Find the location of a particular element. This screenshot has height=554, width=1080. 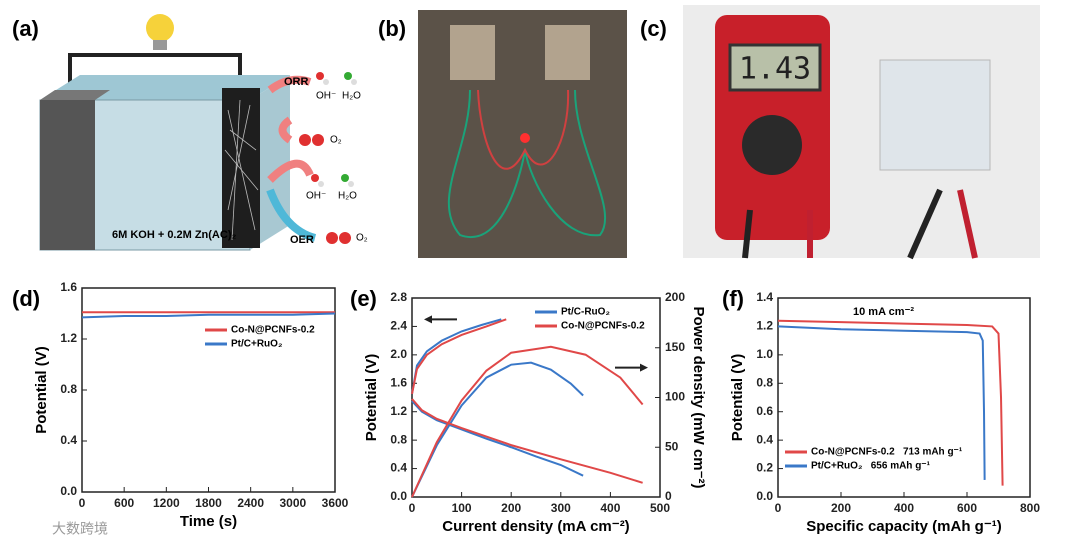

y-tick-label: 2.0 is located at coordinates (398, 354).